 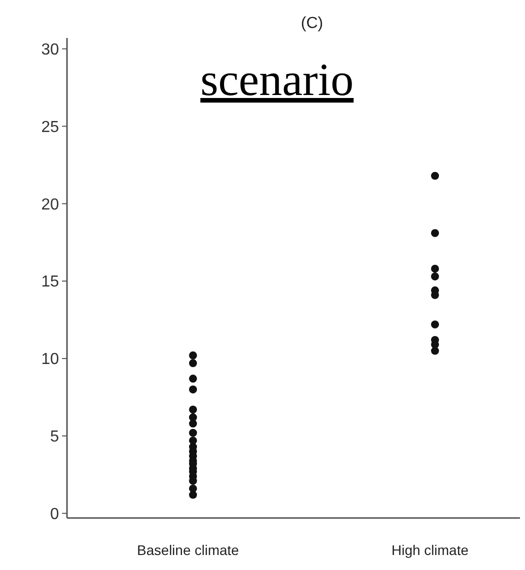 What do you see at coordinates (312, 23) in the screenshot?
I see `chart-title: (C)` at bounding box center [312, 23].